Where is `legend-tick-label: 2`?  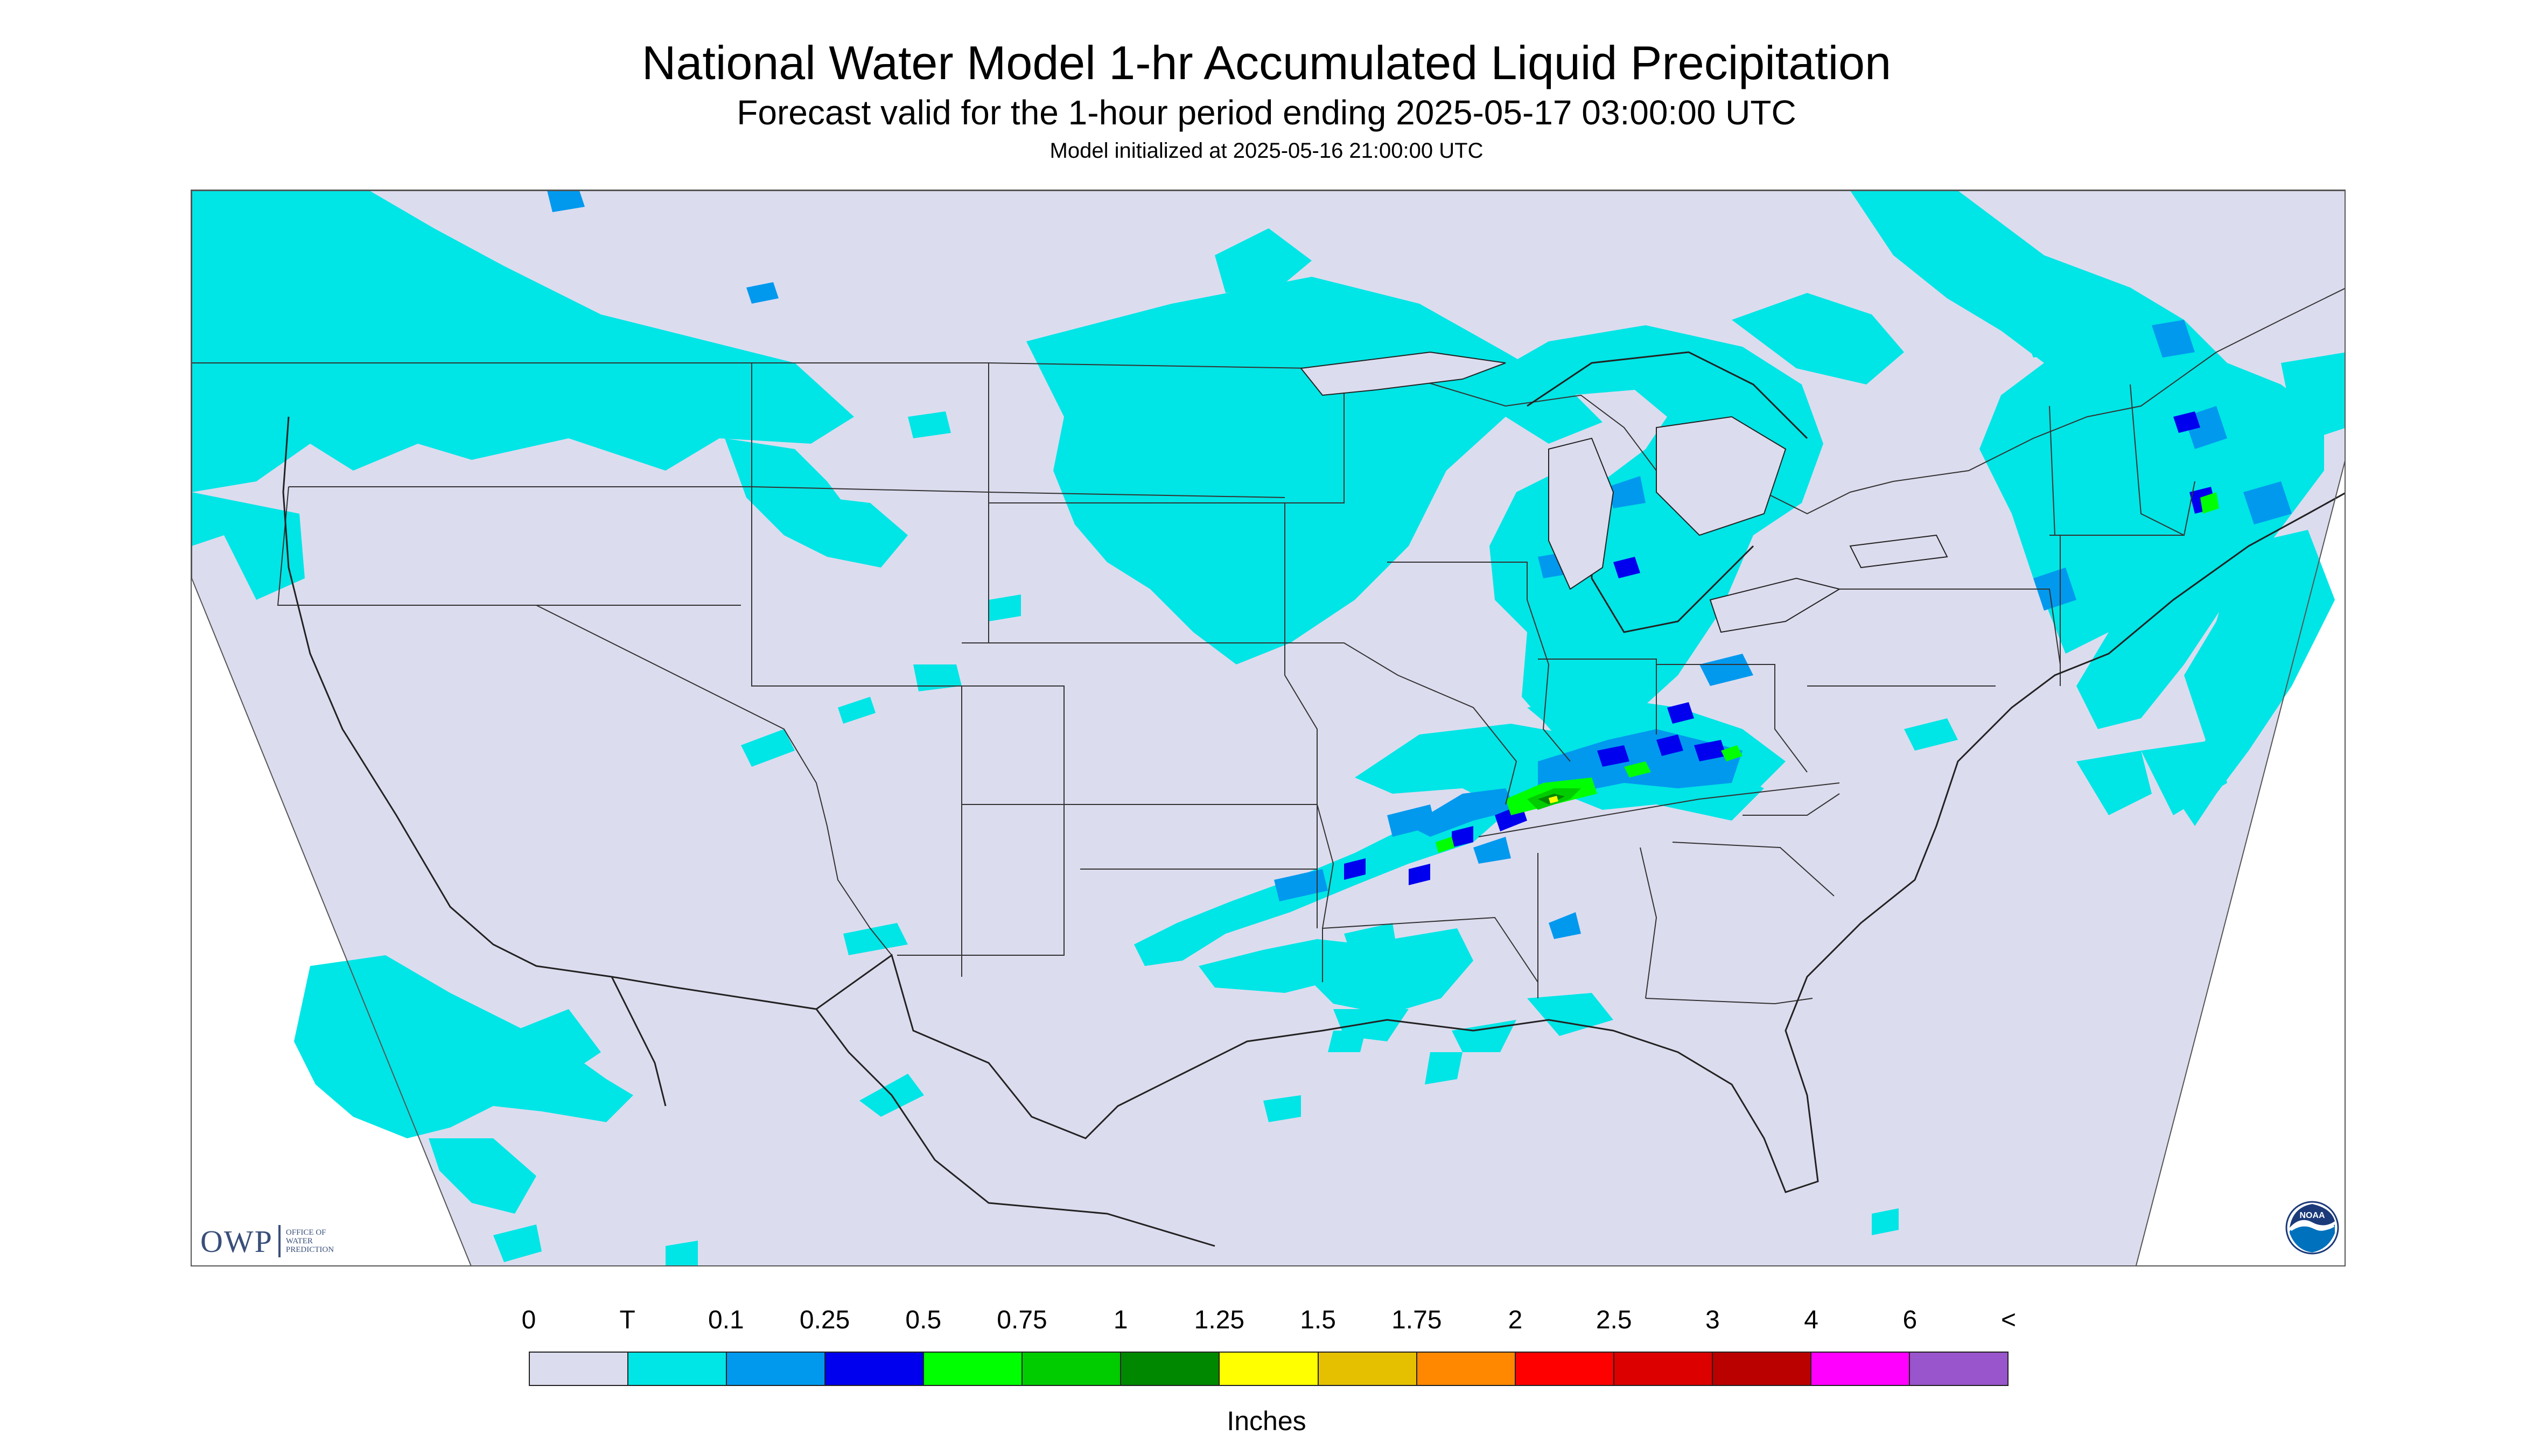
legend-tick-label: 2 is located at coordinates (1516, 1320).